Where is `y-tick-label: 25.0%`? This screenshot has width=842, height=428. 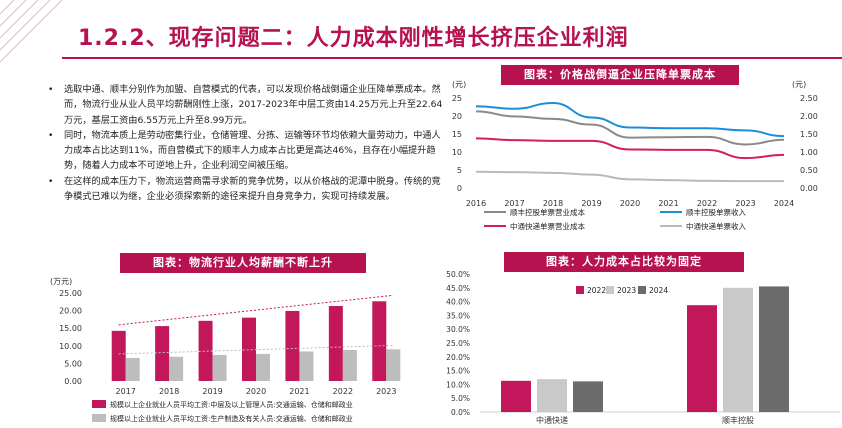
y-tick-label: 25.0% is located at coordinates (458, 343).